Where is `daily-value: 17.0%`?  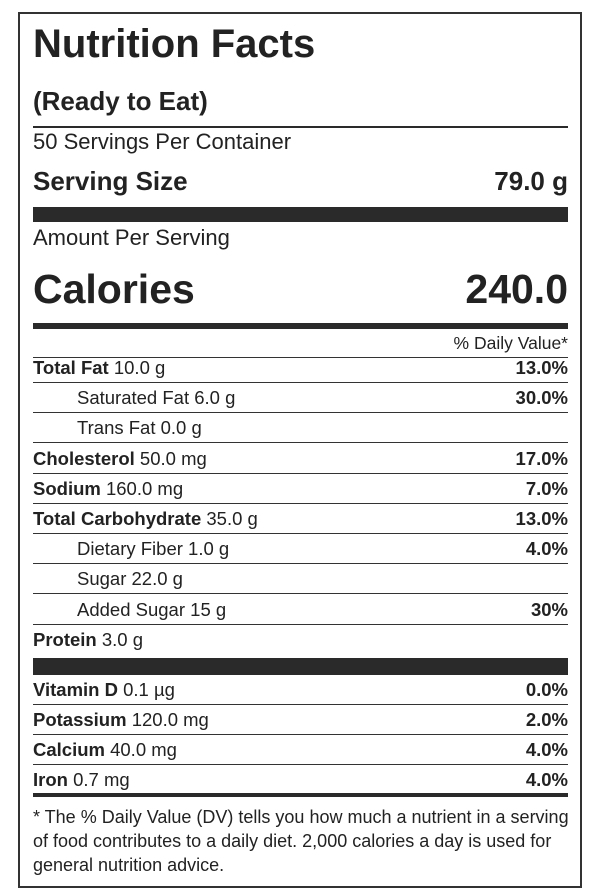 daily-value: 17.0% is located at coordinates (541, 458).